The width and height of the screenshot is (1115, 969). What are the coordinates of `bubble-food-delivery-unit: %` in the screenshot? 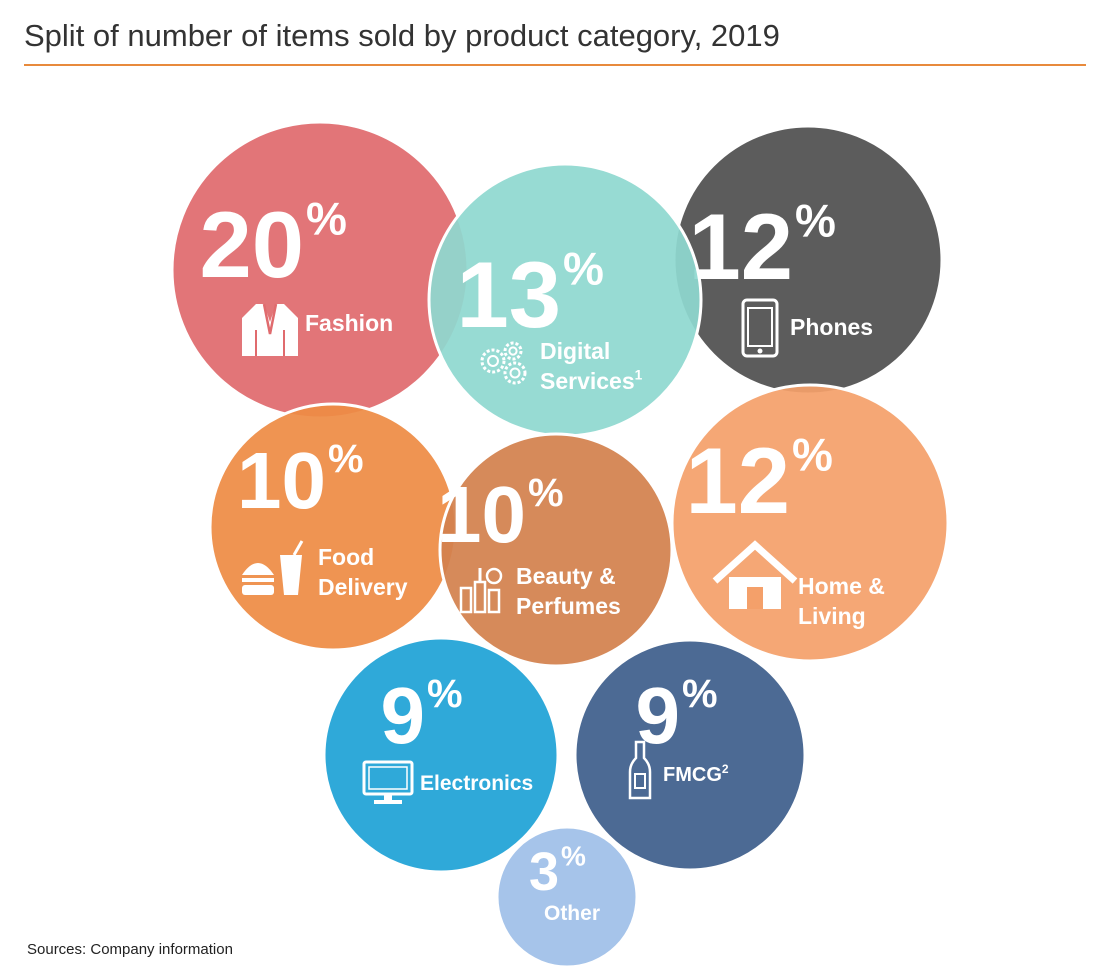 It's located at (346, 459).